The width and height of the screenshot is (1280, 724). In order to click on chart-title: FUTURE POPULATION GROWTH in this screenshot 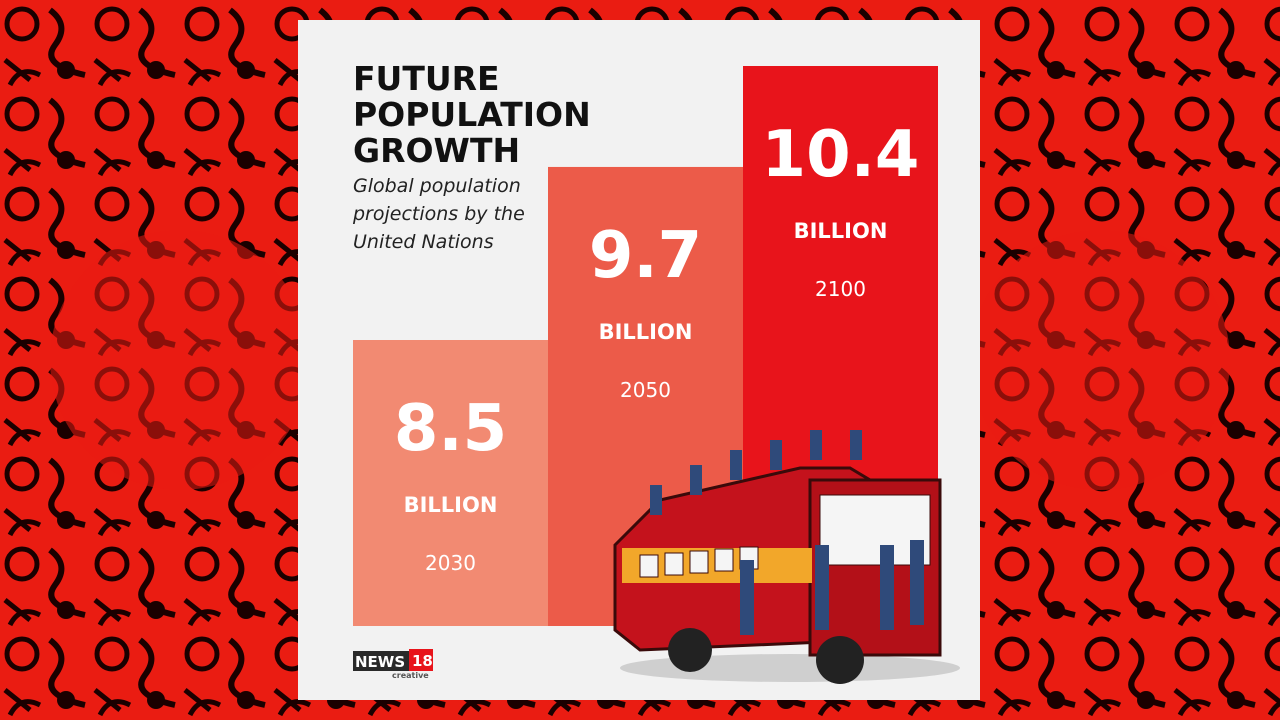, I will do `click(472, 114)`.